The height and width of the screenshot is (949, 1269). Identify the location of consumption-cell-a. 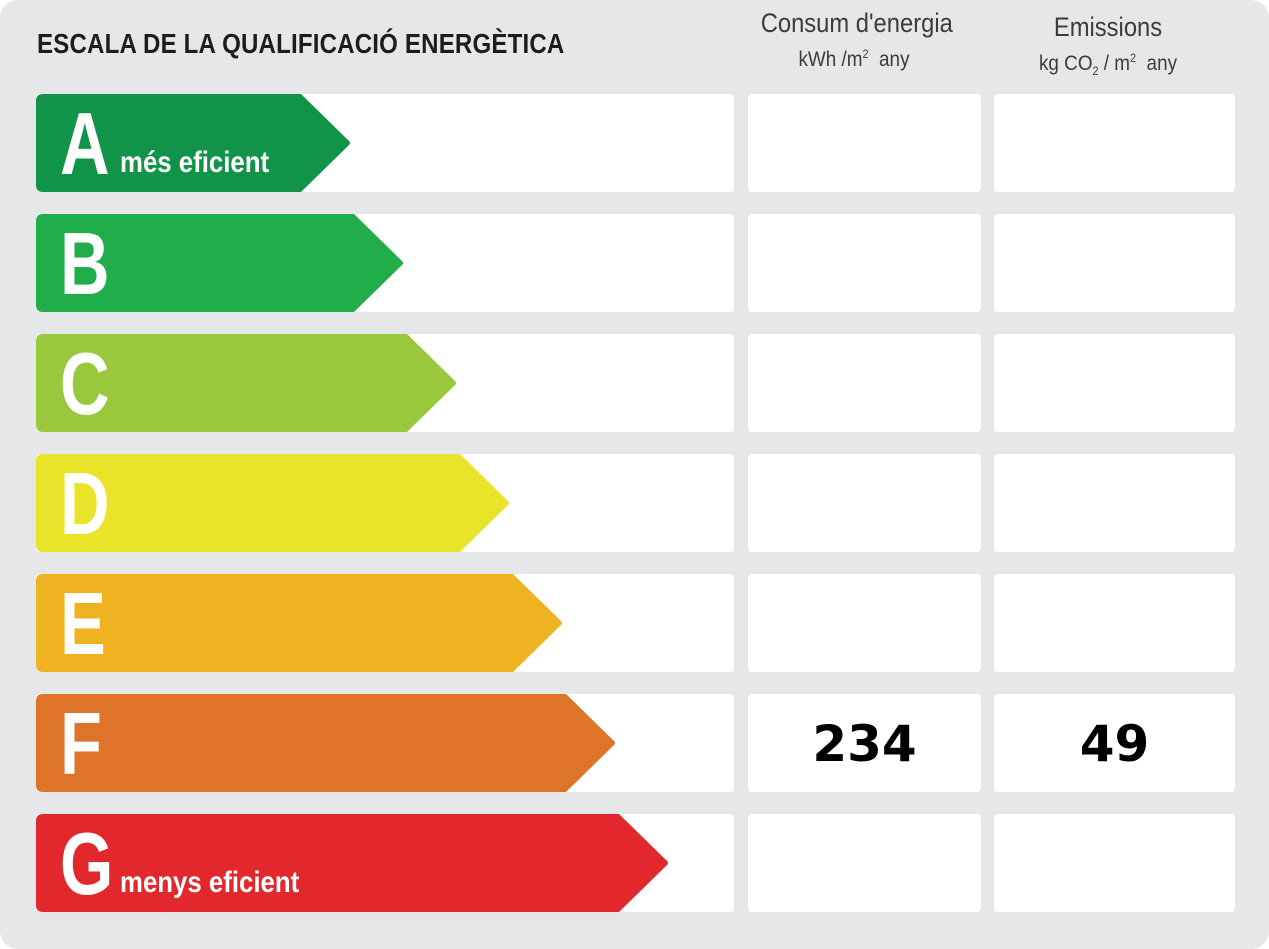
(864, 143).